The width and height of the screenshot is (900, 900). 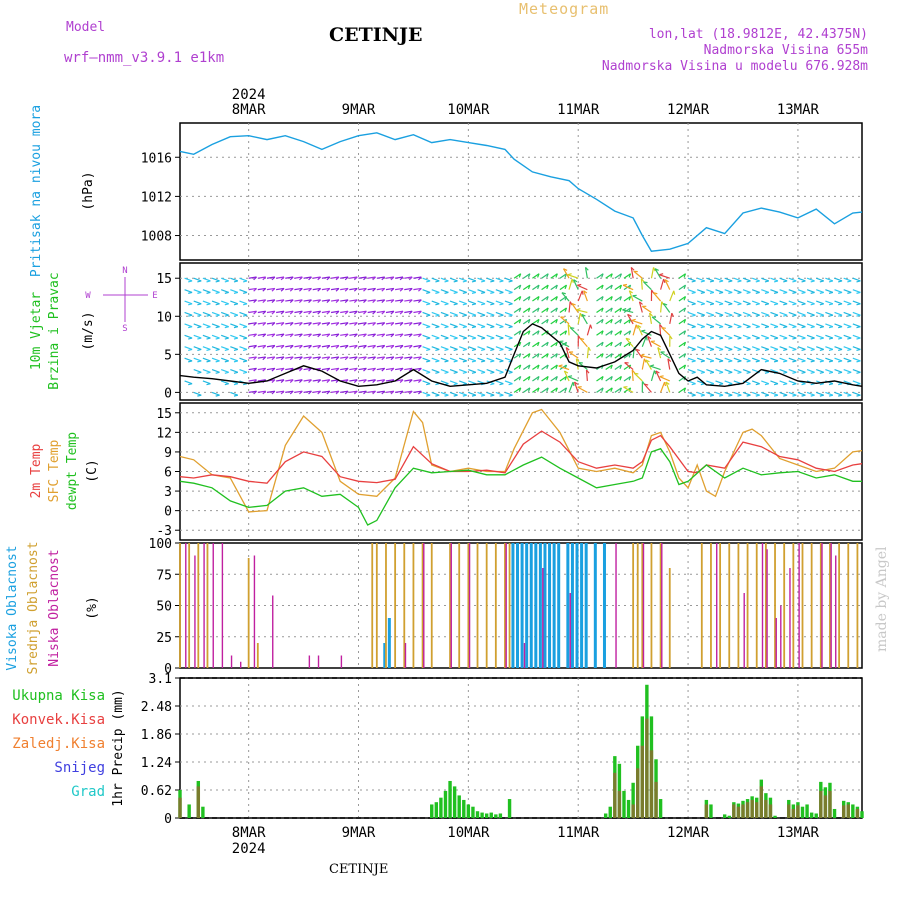 I want to click on bottom-day-label-4: 12MAR, so click(x=688, y=833).